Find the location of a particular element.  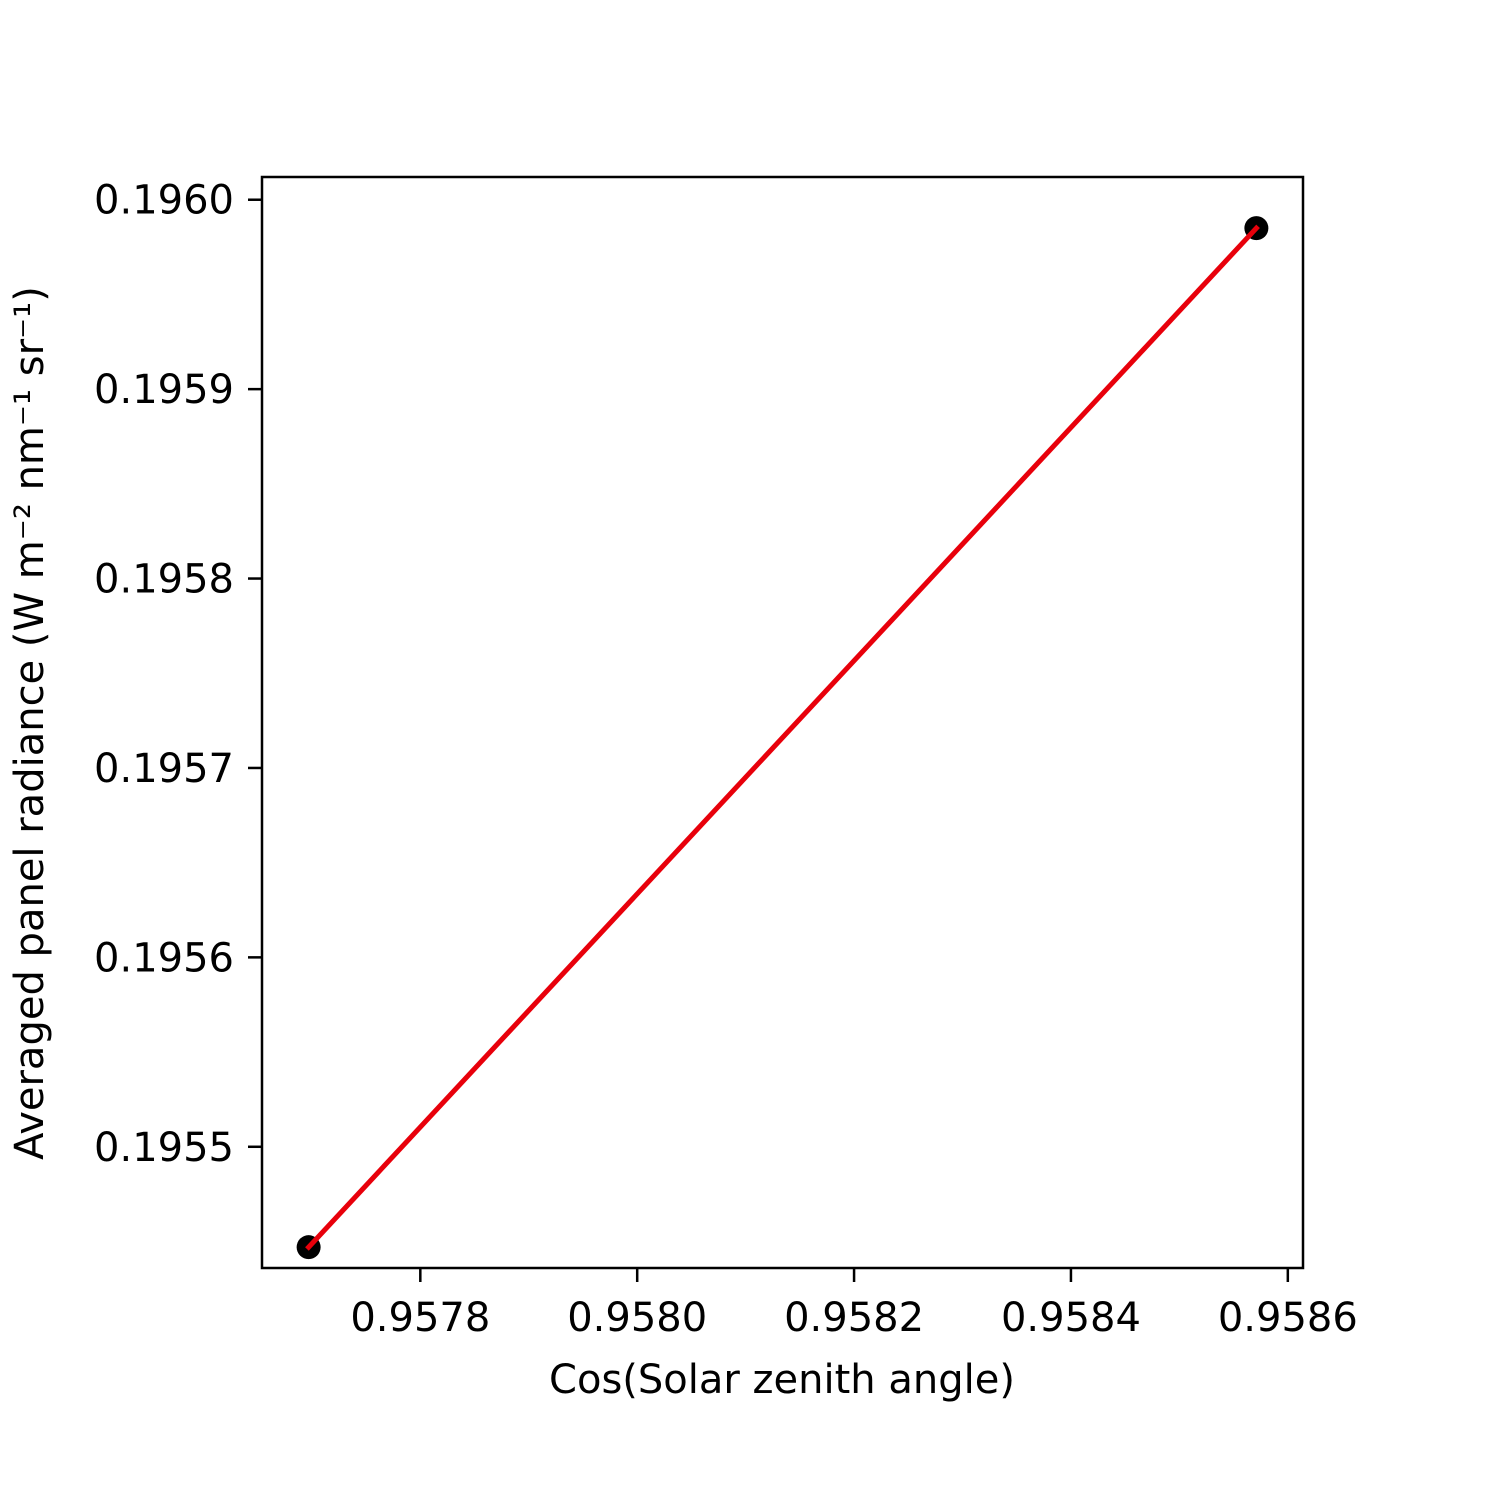

x-tick-label: 0.9578 is located at coordinates (420, 1318).